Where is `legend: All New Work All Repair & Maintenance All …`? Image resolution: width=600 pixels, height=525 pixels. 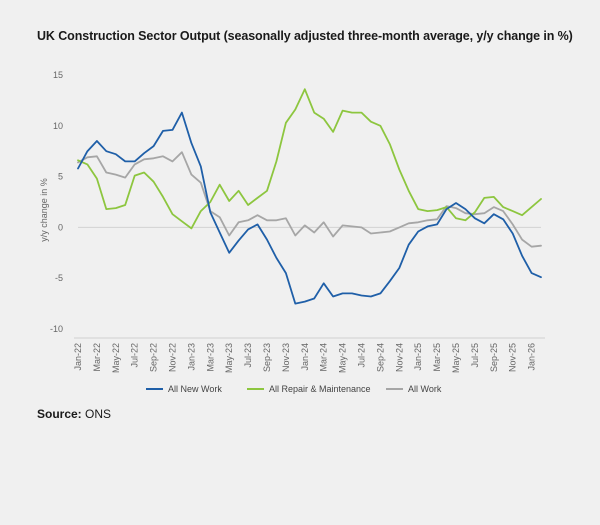 legend: All New Work All Repair & Maintenance All … is located at coordinates (294, 389).